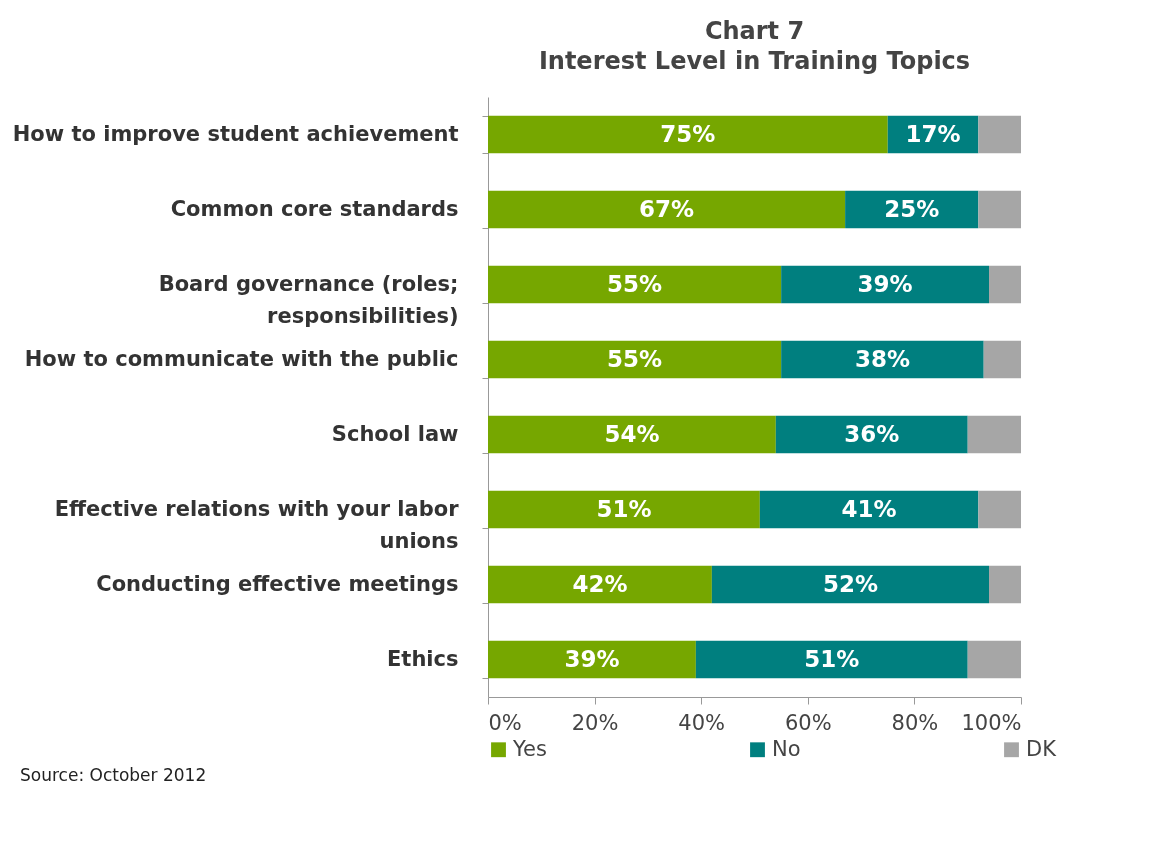 The image size is (1154, 850). I want to click on data-label: 41%, so click(869, 508).